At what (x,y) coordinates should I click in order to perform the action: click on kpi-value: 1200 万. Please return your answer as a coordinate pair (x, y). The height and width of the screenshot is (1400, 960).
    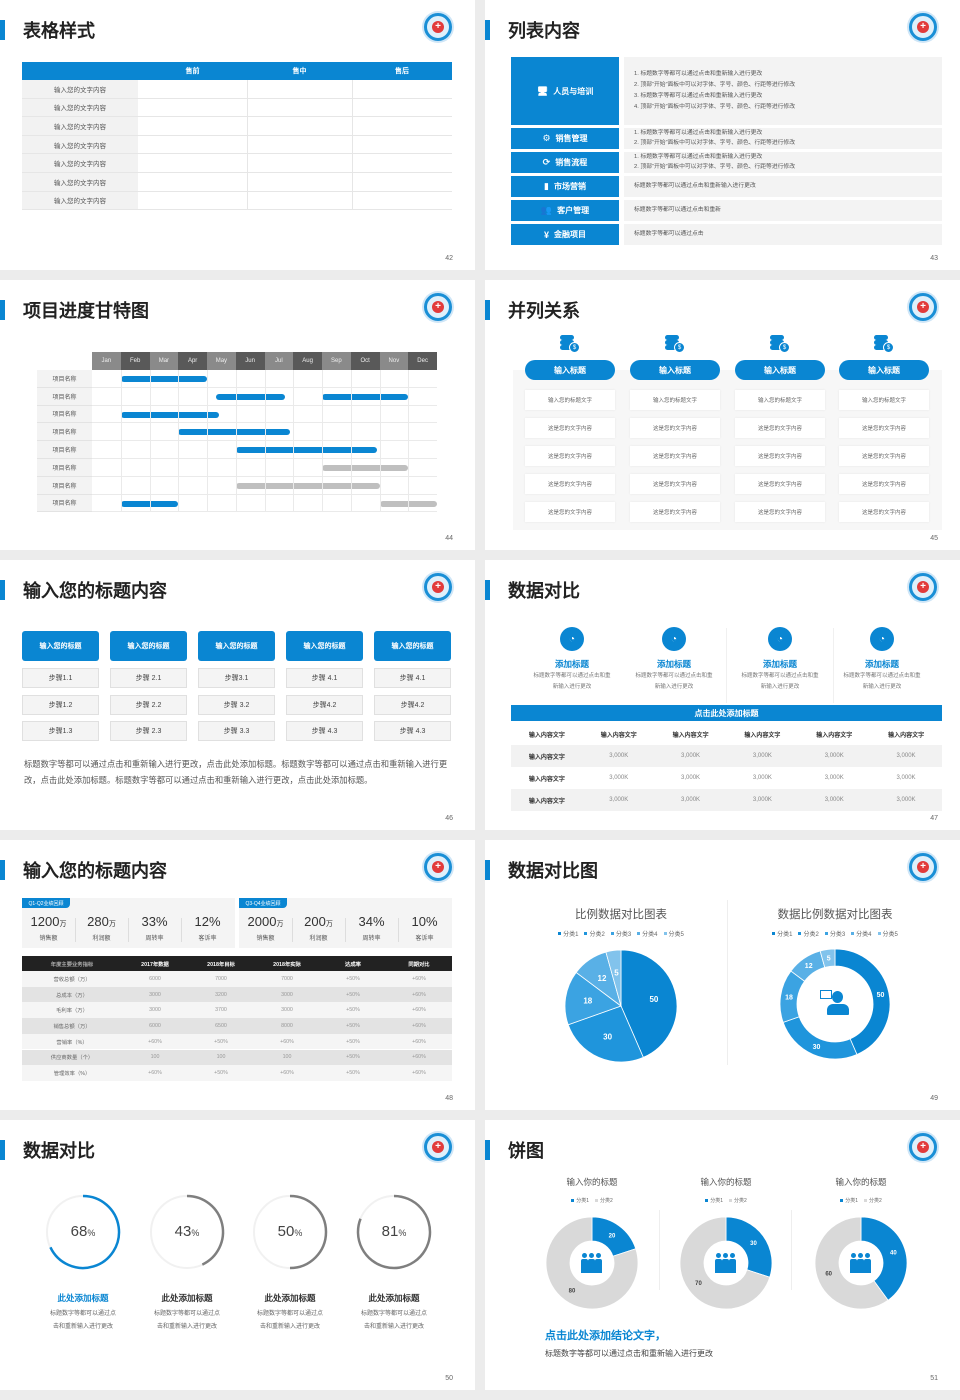
    Looking at the image, I should click on (48, 921).